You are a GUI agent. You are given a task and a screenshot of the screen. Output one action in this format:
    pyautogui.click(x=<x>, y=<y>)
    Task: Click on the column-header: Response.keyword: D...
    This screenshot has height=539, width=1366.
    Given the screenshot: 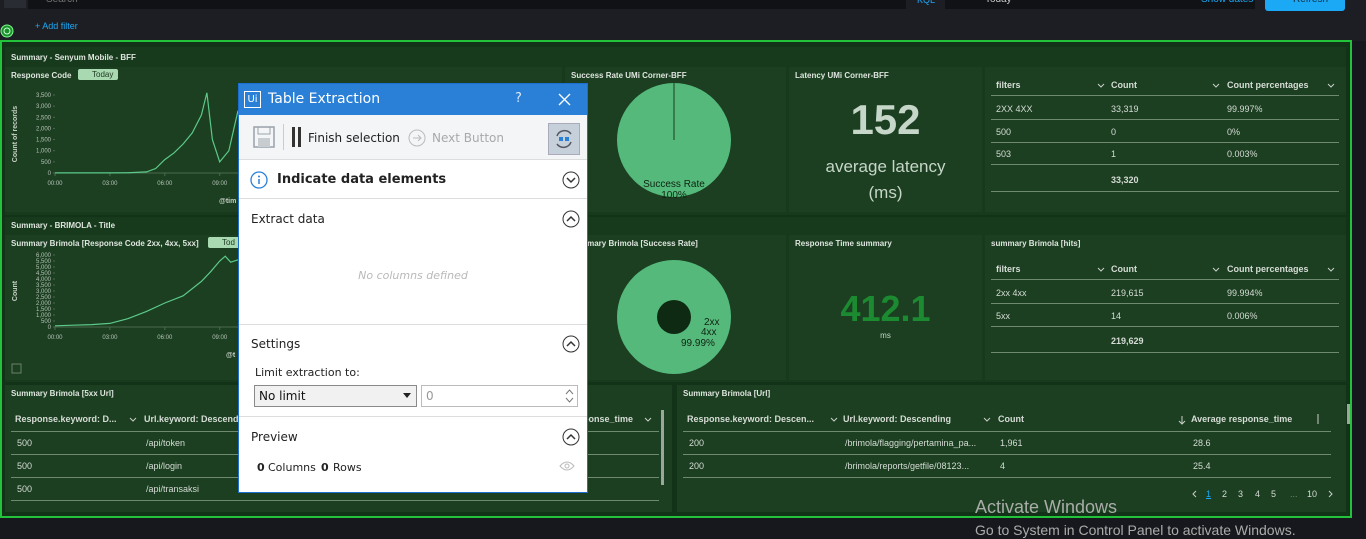 What is the action you would take?
    pyautogui.click(x=66, y=419)
    